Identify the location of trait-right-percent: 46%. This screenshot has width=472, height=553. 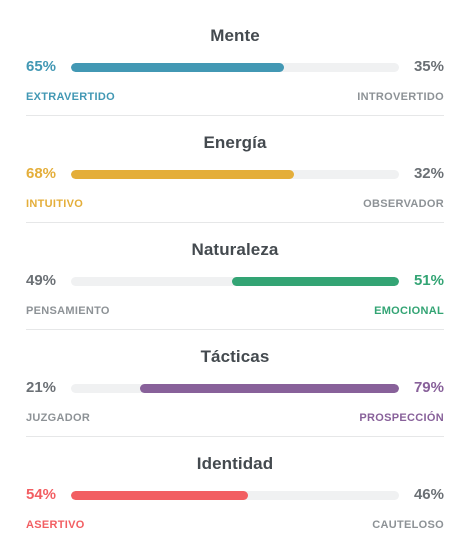
(428, 494).